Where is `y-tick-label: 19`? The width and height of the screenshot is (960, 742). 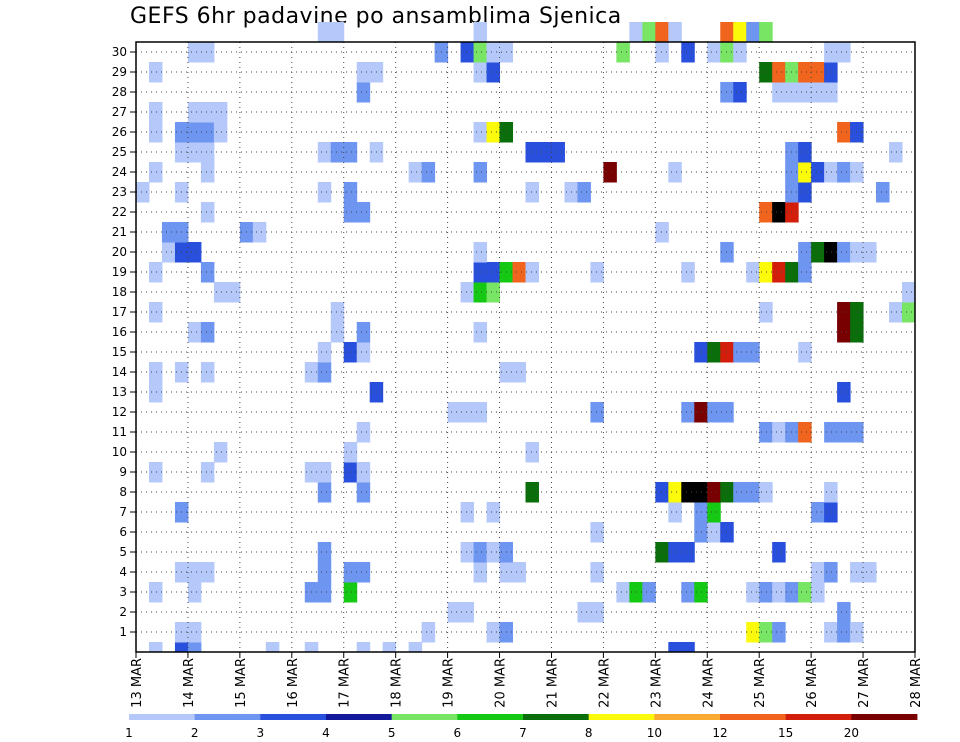
y-tick-label: 19 is located at coordinates (119, 272).